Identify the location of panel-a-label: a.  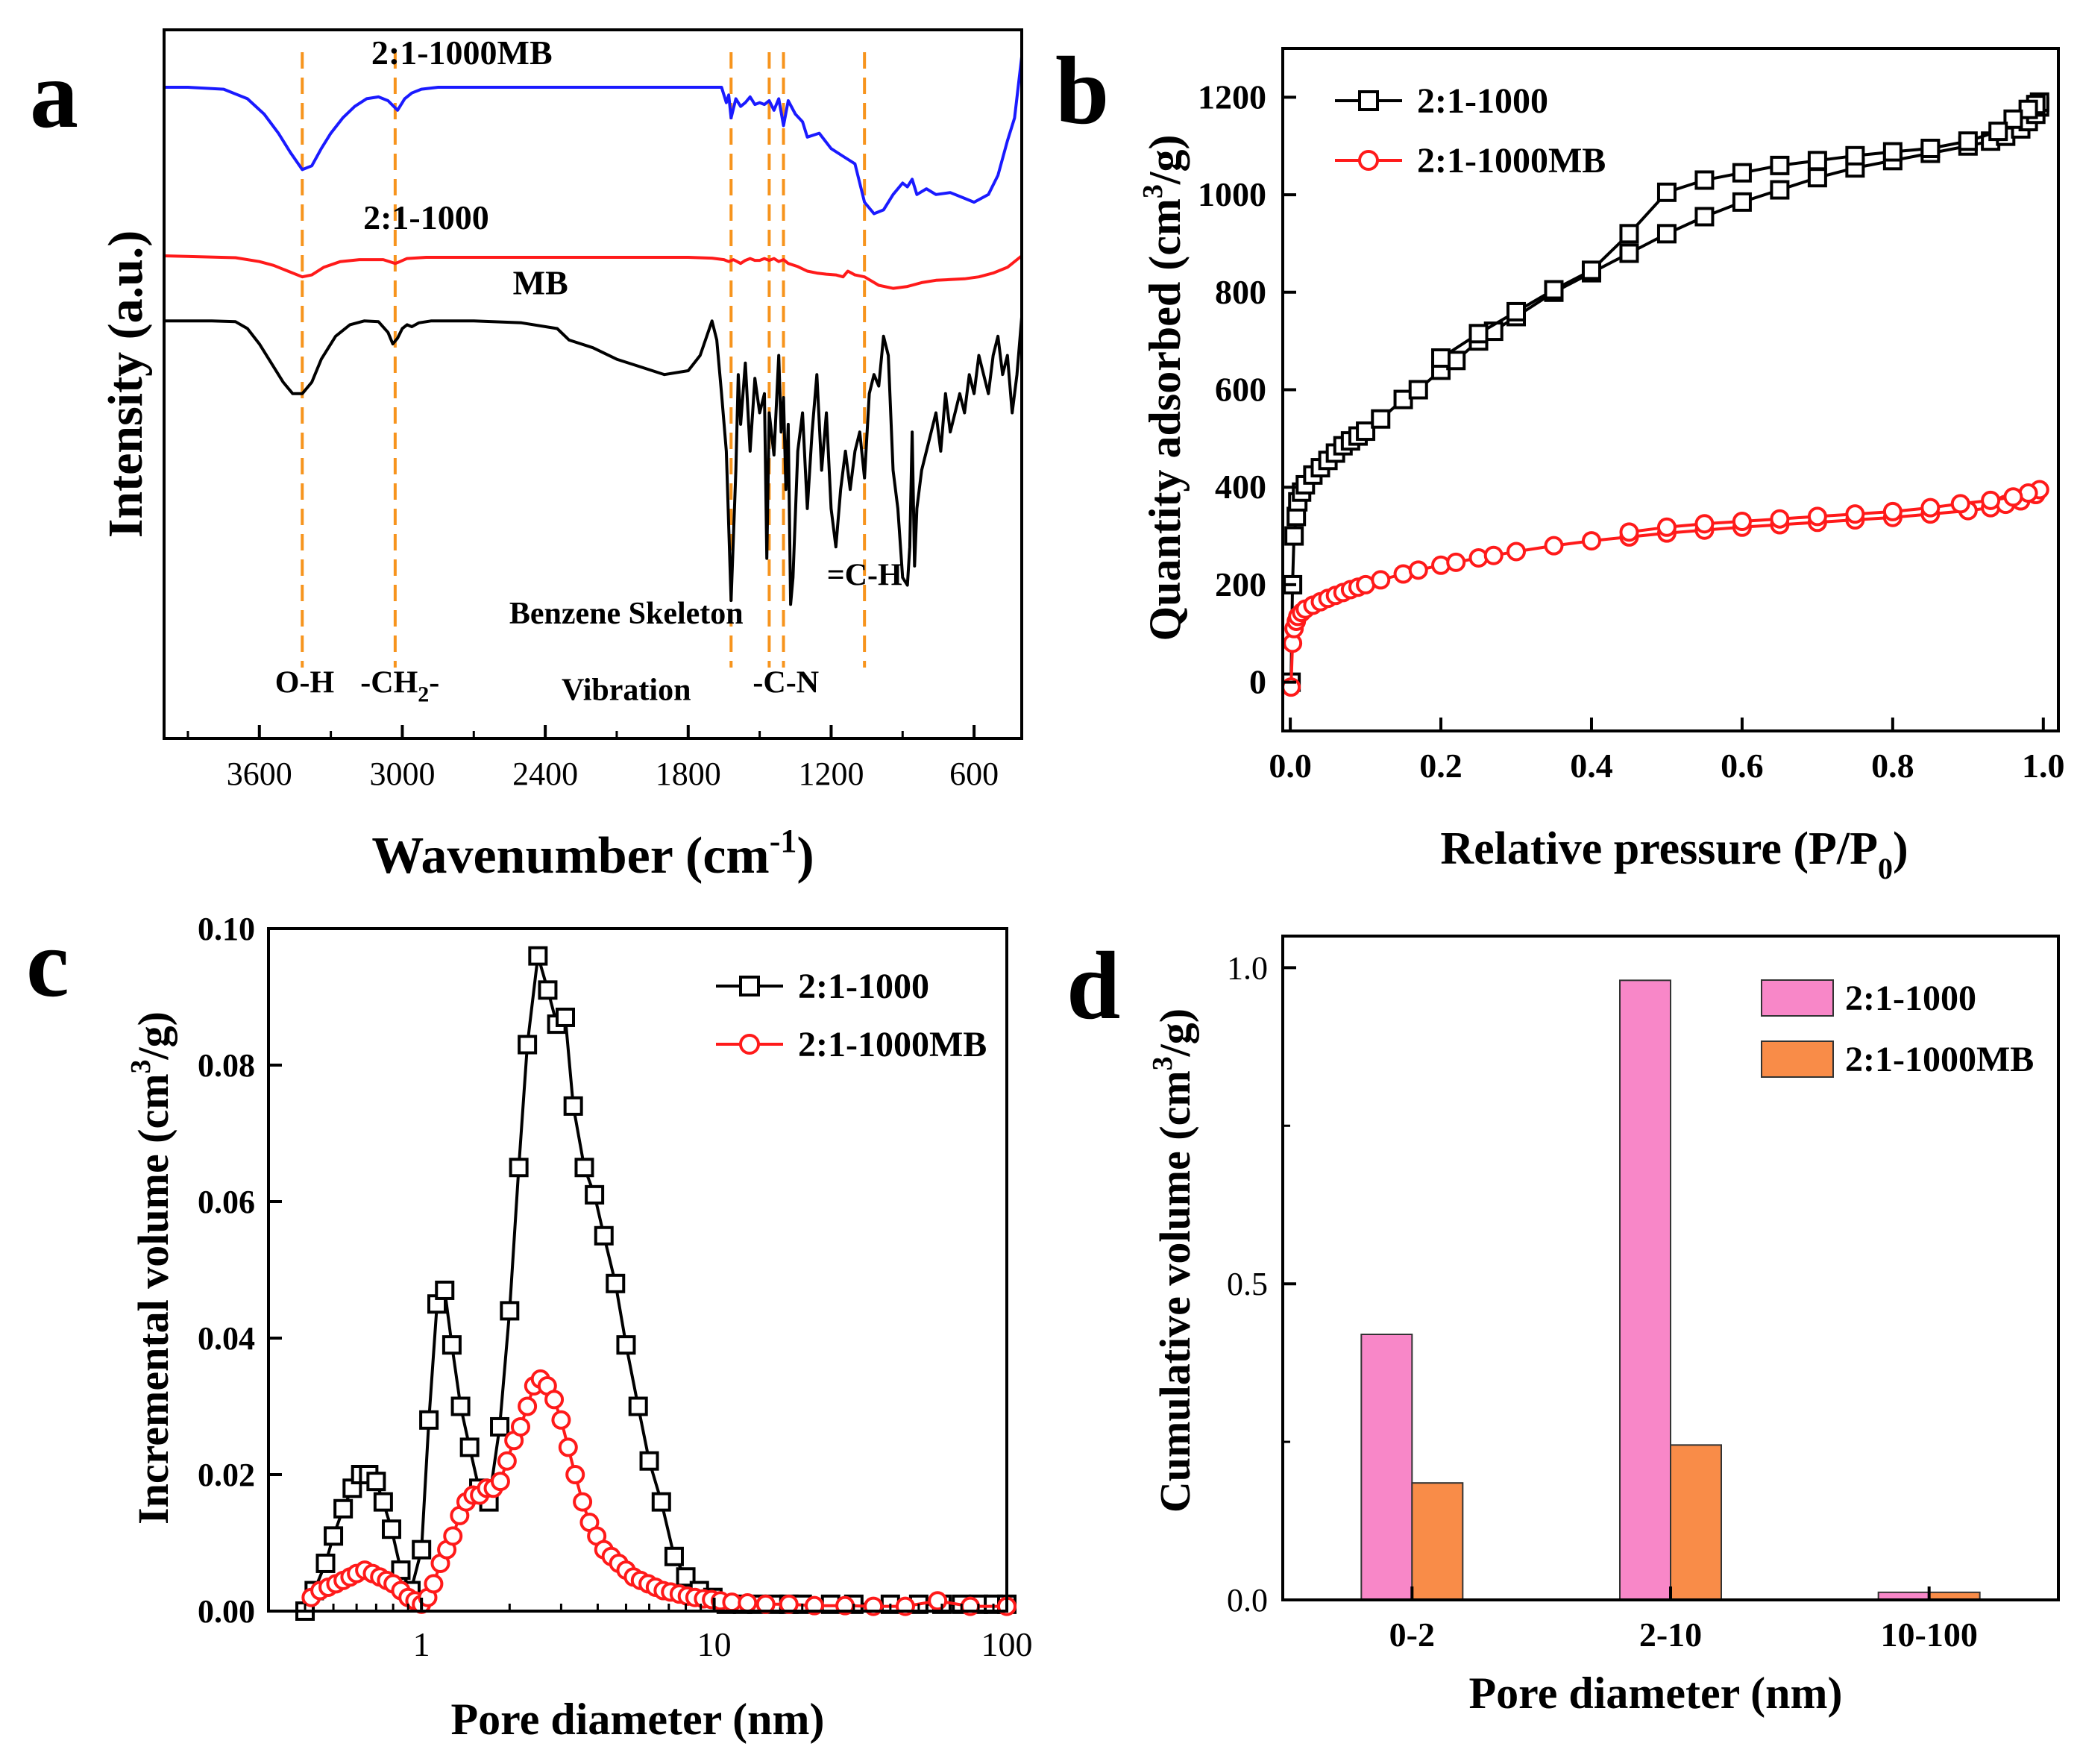
(54, 94).